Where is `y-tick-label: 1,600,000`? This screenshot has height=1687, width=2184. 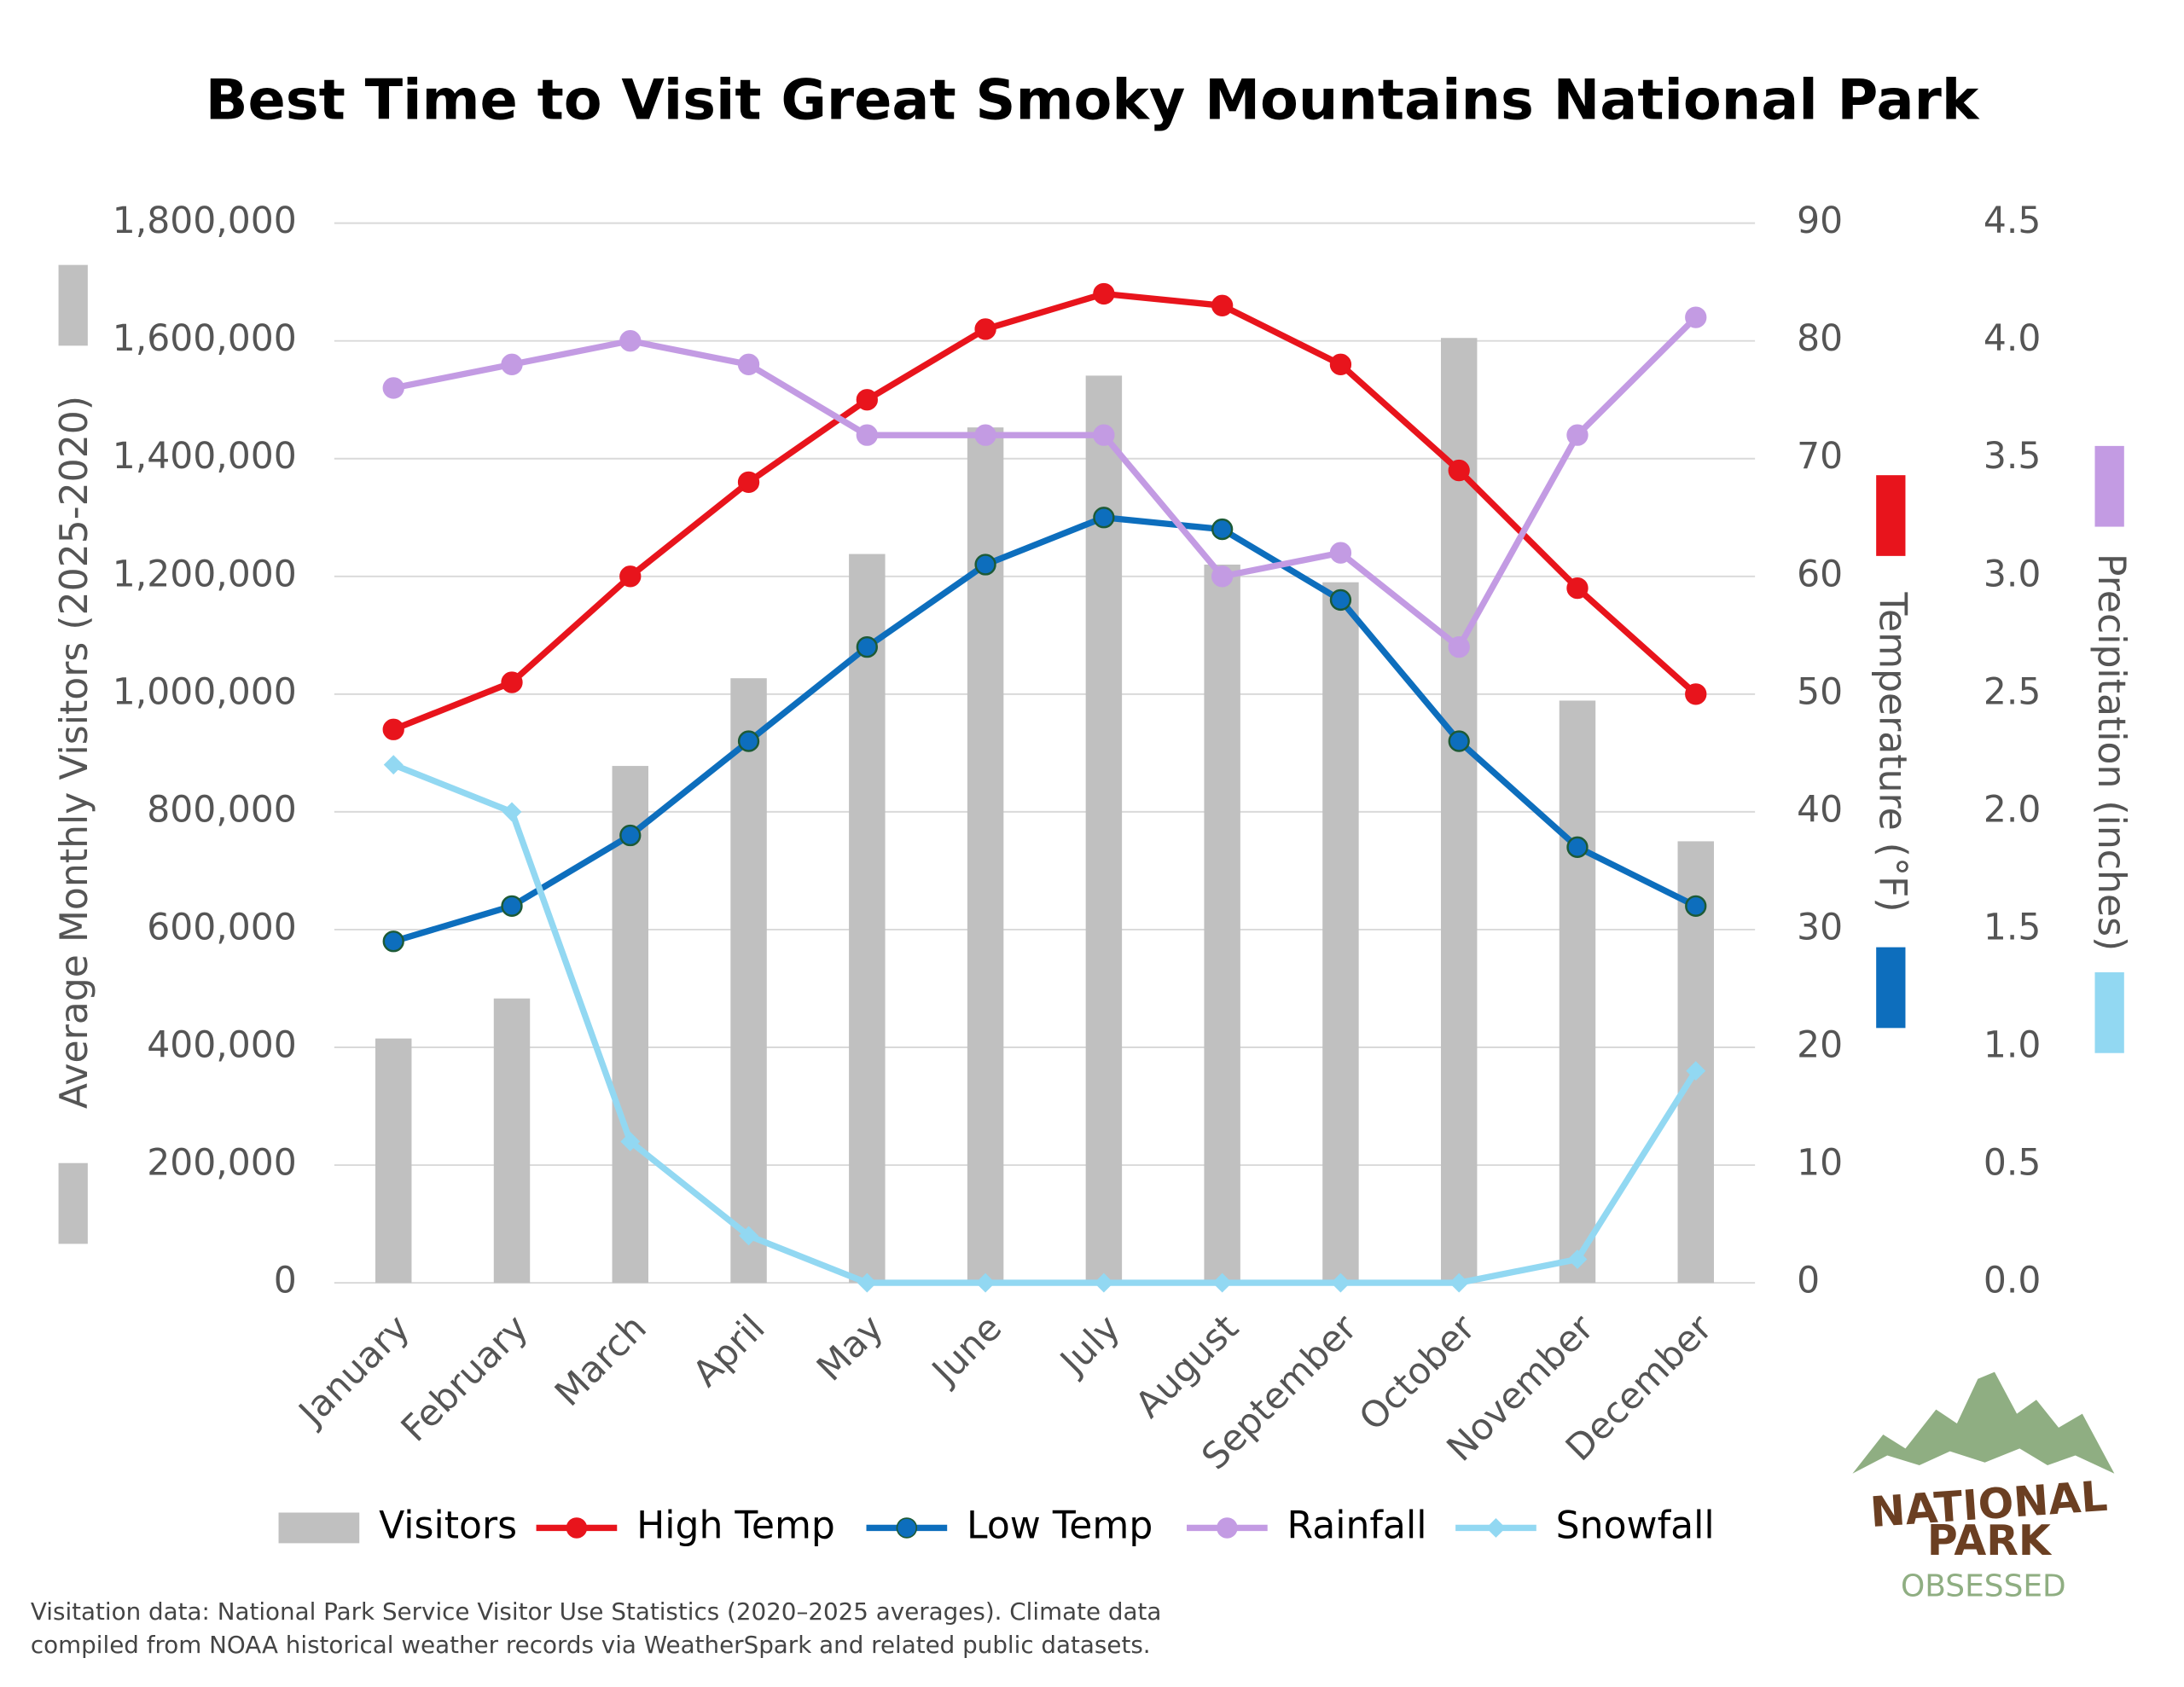
y-tick-label: 1,600,000 is located at coordinates (205, 339).